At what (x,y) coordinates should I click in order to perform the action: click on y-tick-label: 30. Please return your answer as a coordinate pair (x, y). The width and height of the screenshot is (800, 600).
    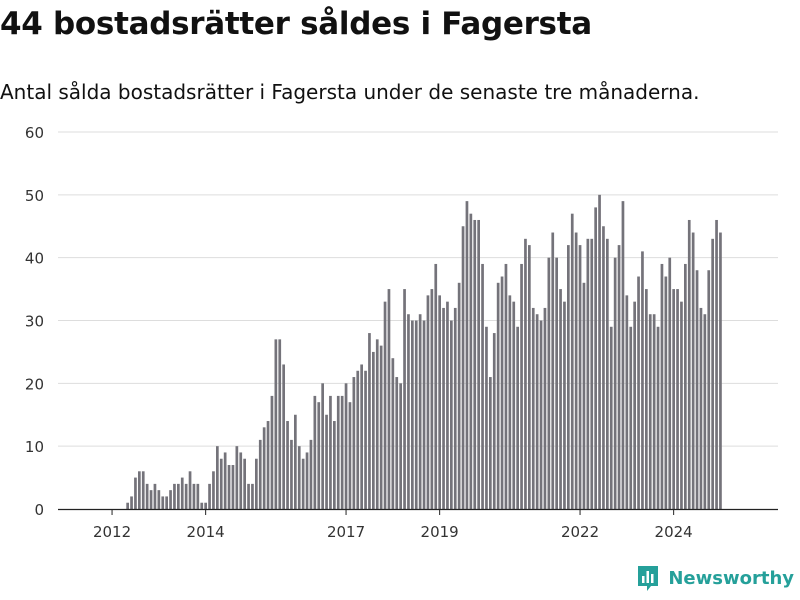
    Looking at the image, I should click on (34, 322).